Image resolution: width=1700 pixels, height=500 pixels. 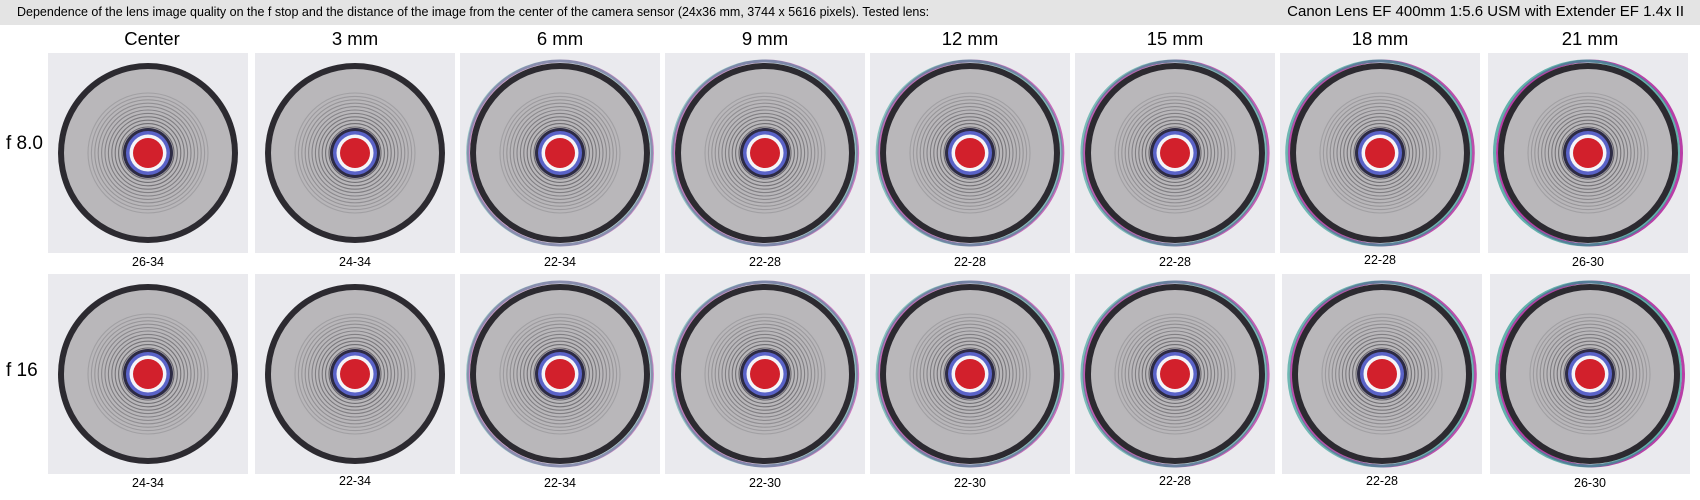 I want to click on test-image-f16-9mm, so click(x=765, y=374).